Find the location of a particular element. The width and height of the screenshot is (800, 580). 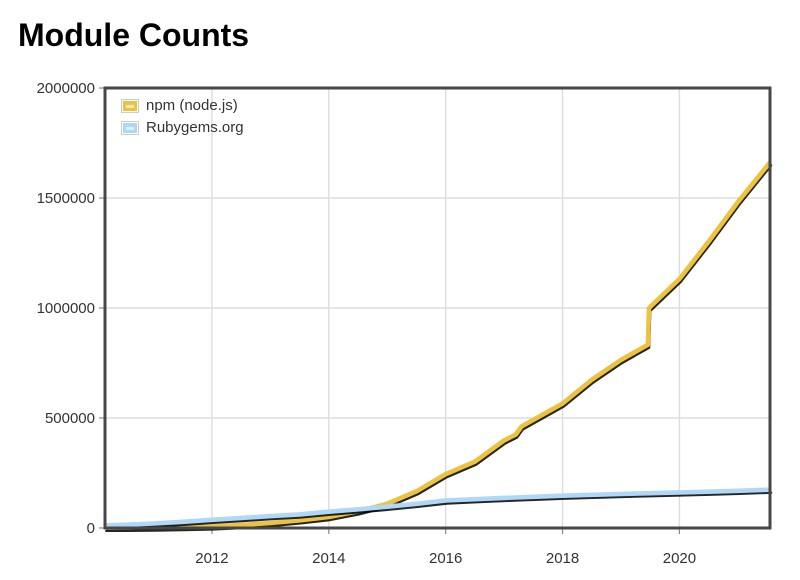

x-tick-label: 2016 is located at coordinates (445, 558).